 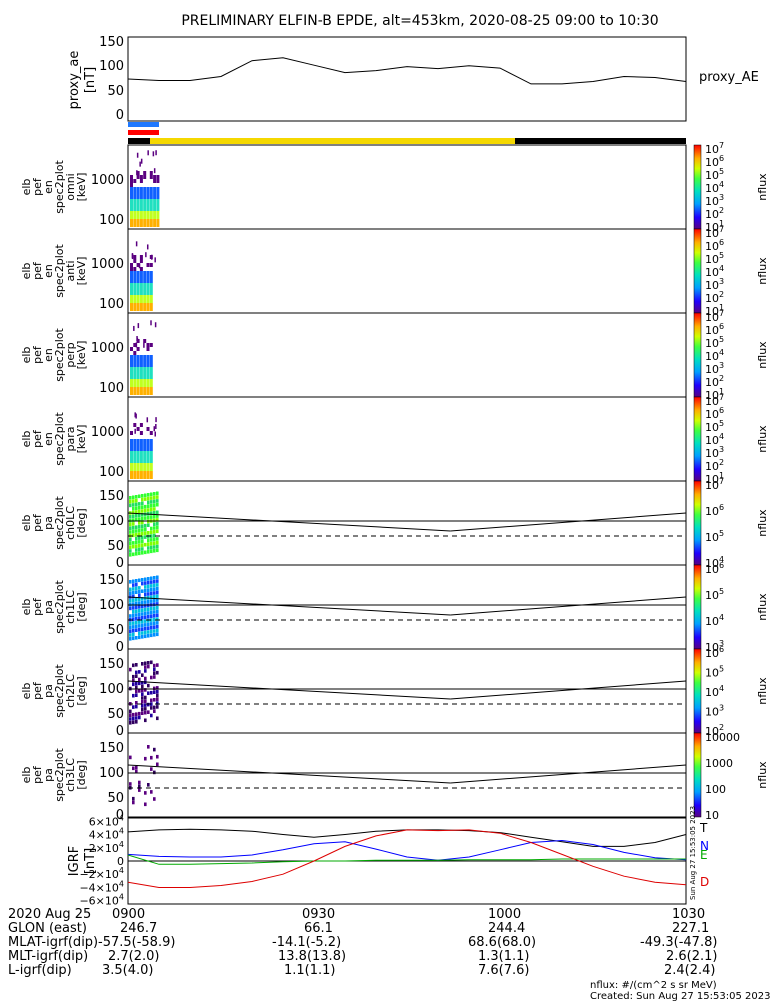 What do you see at coordinates (48, 956) in the screenshot?
I see `footer-label: MLT-igrf(dip)` at bounding box center [48, 956].